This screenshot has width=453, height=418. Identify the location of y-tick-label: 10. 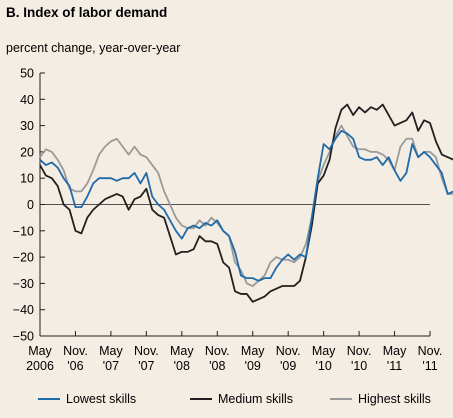
(27, 179).